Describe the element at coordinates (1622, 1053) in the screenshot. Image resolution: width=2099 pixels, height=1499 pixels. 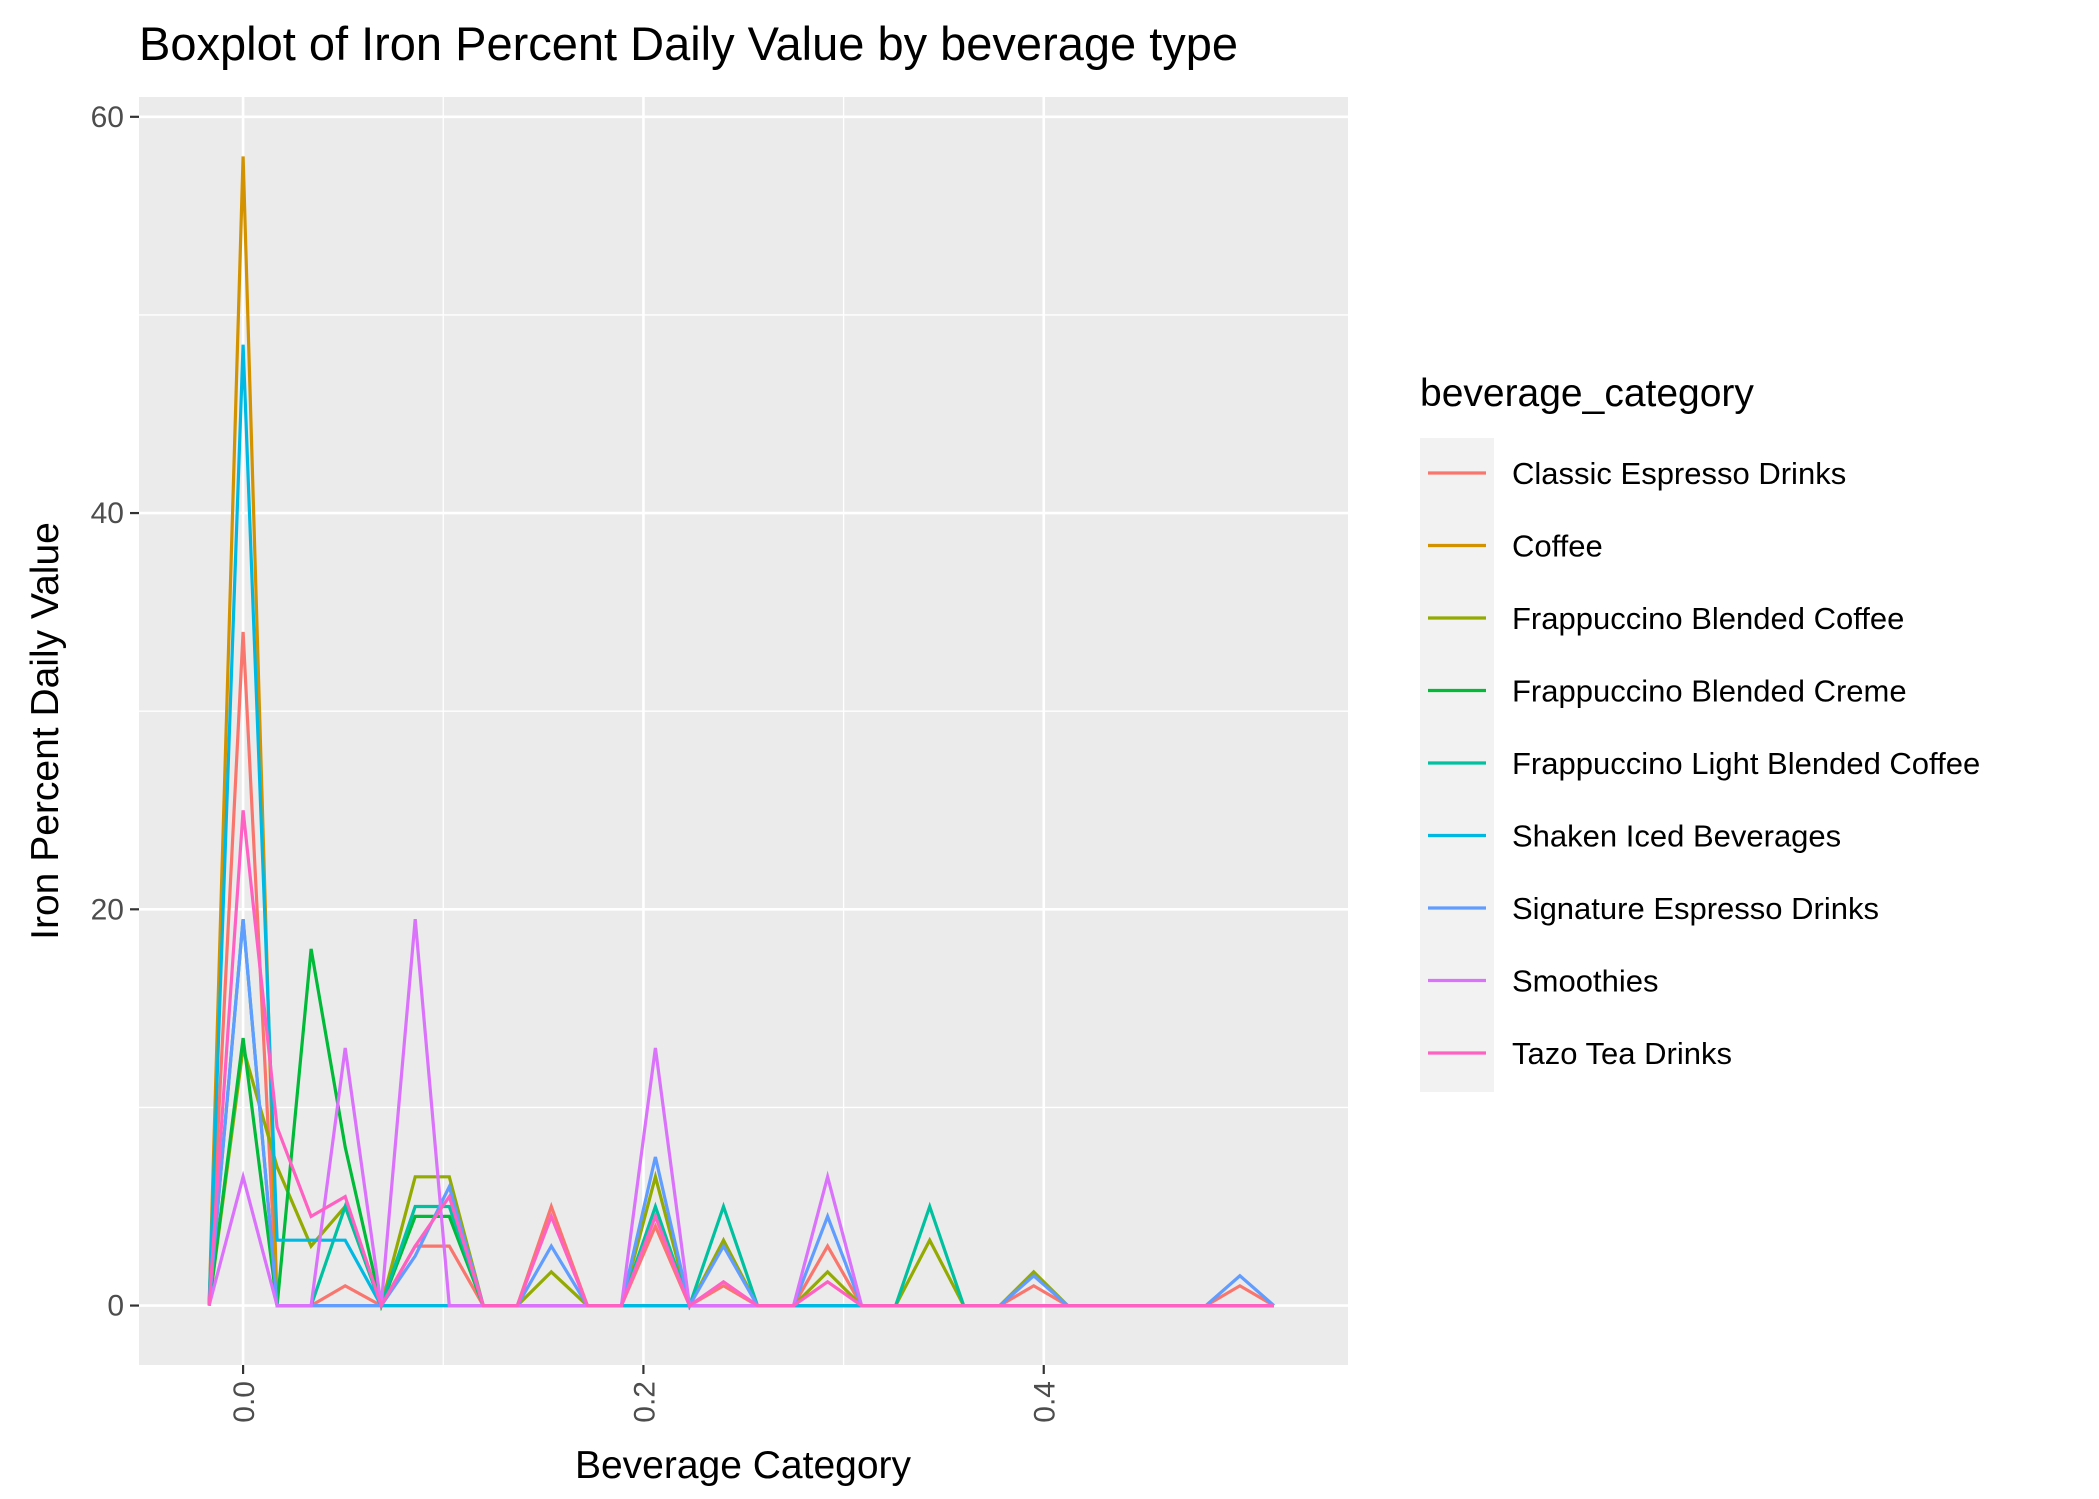
I see `legend-label-tazo-tea-drinks: Tazo Tea Drinks` at that location.